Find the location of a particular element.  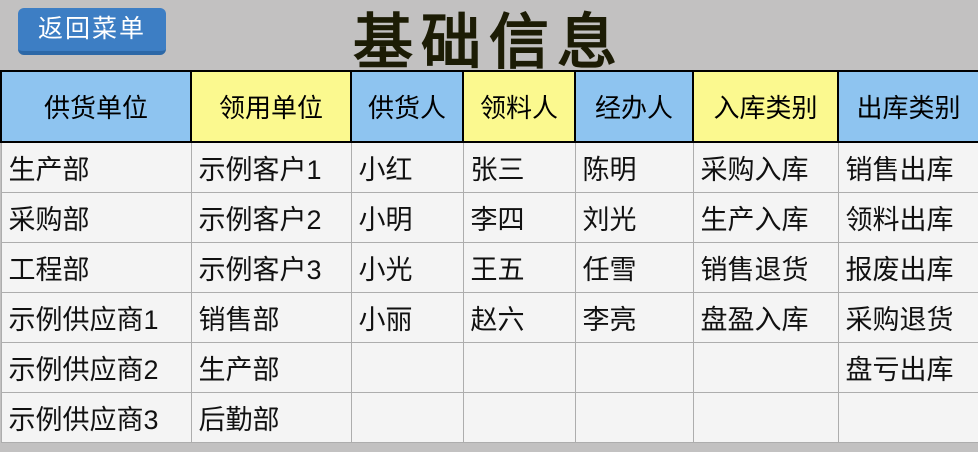

cell: 陈明 is located at coordinates (634, 167).